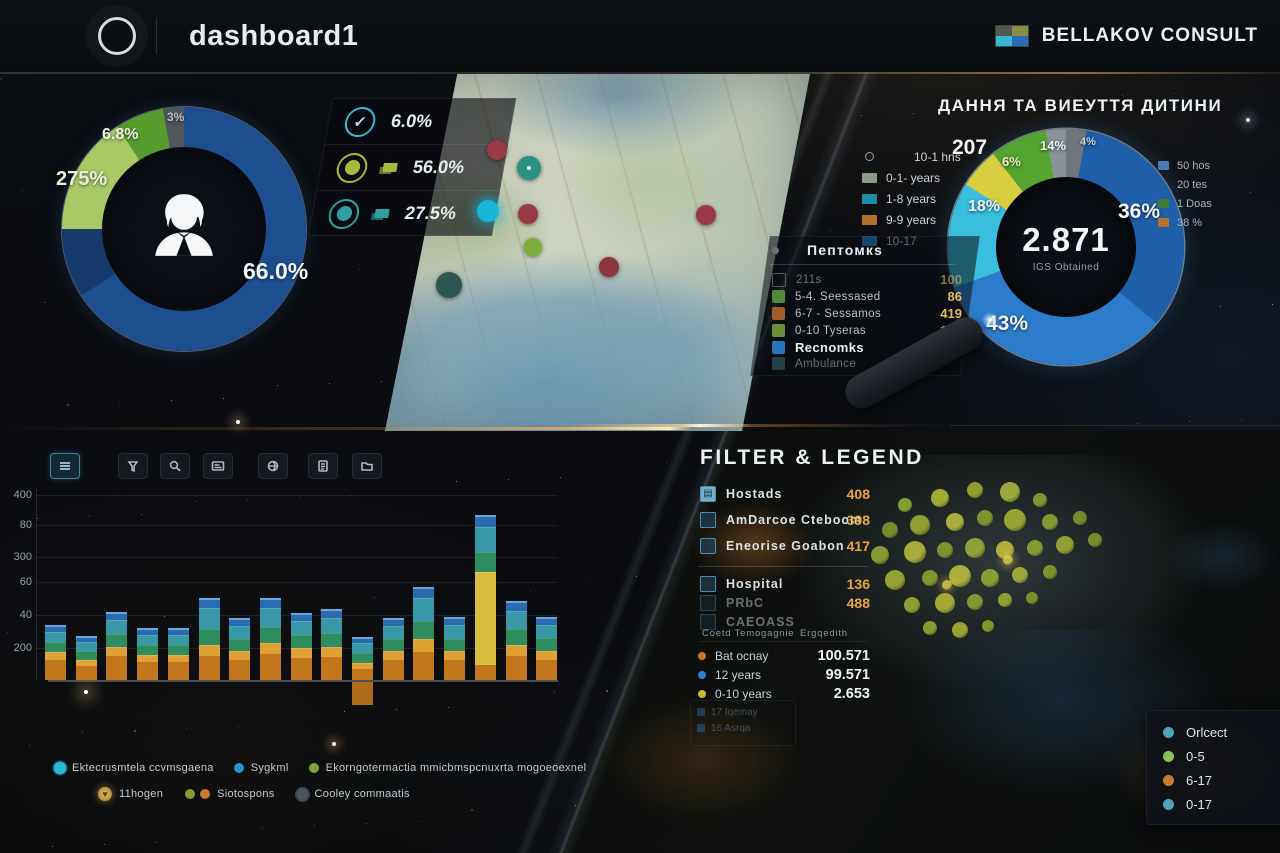 This screenshot has width=1280, height=853. Describe the element at coordinates (790, 603) in the screenshot. I see `filter-item: PRbC` at that location.